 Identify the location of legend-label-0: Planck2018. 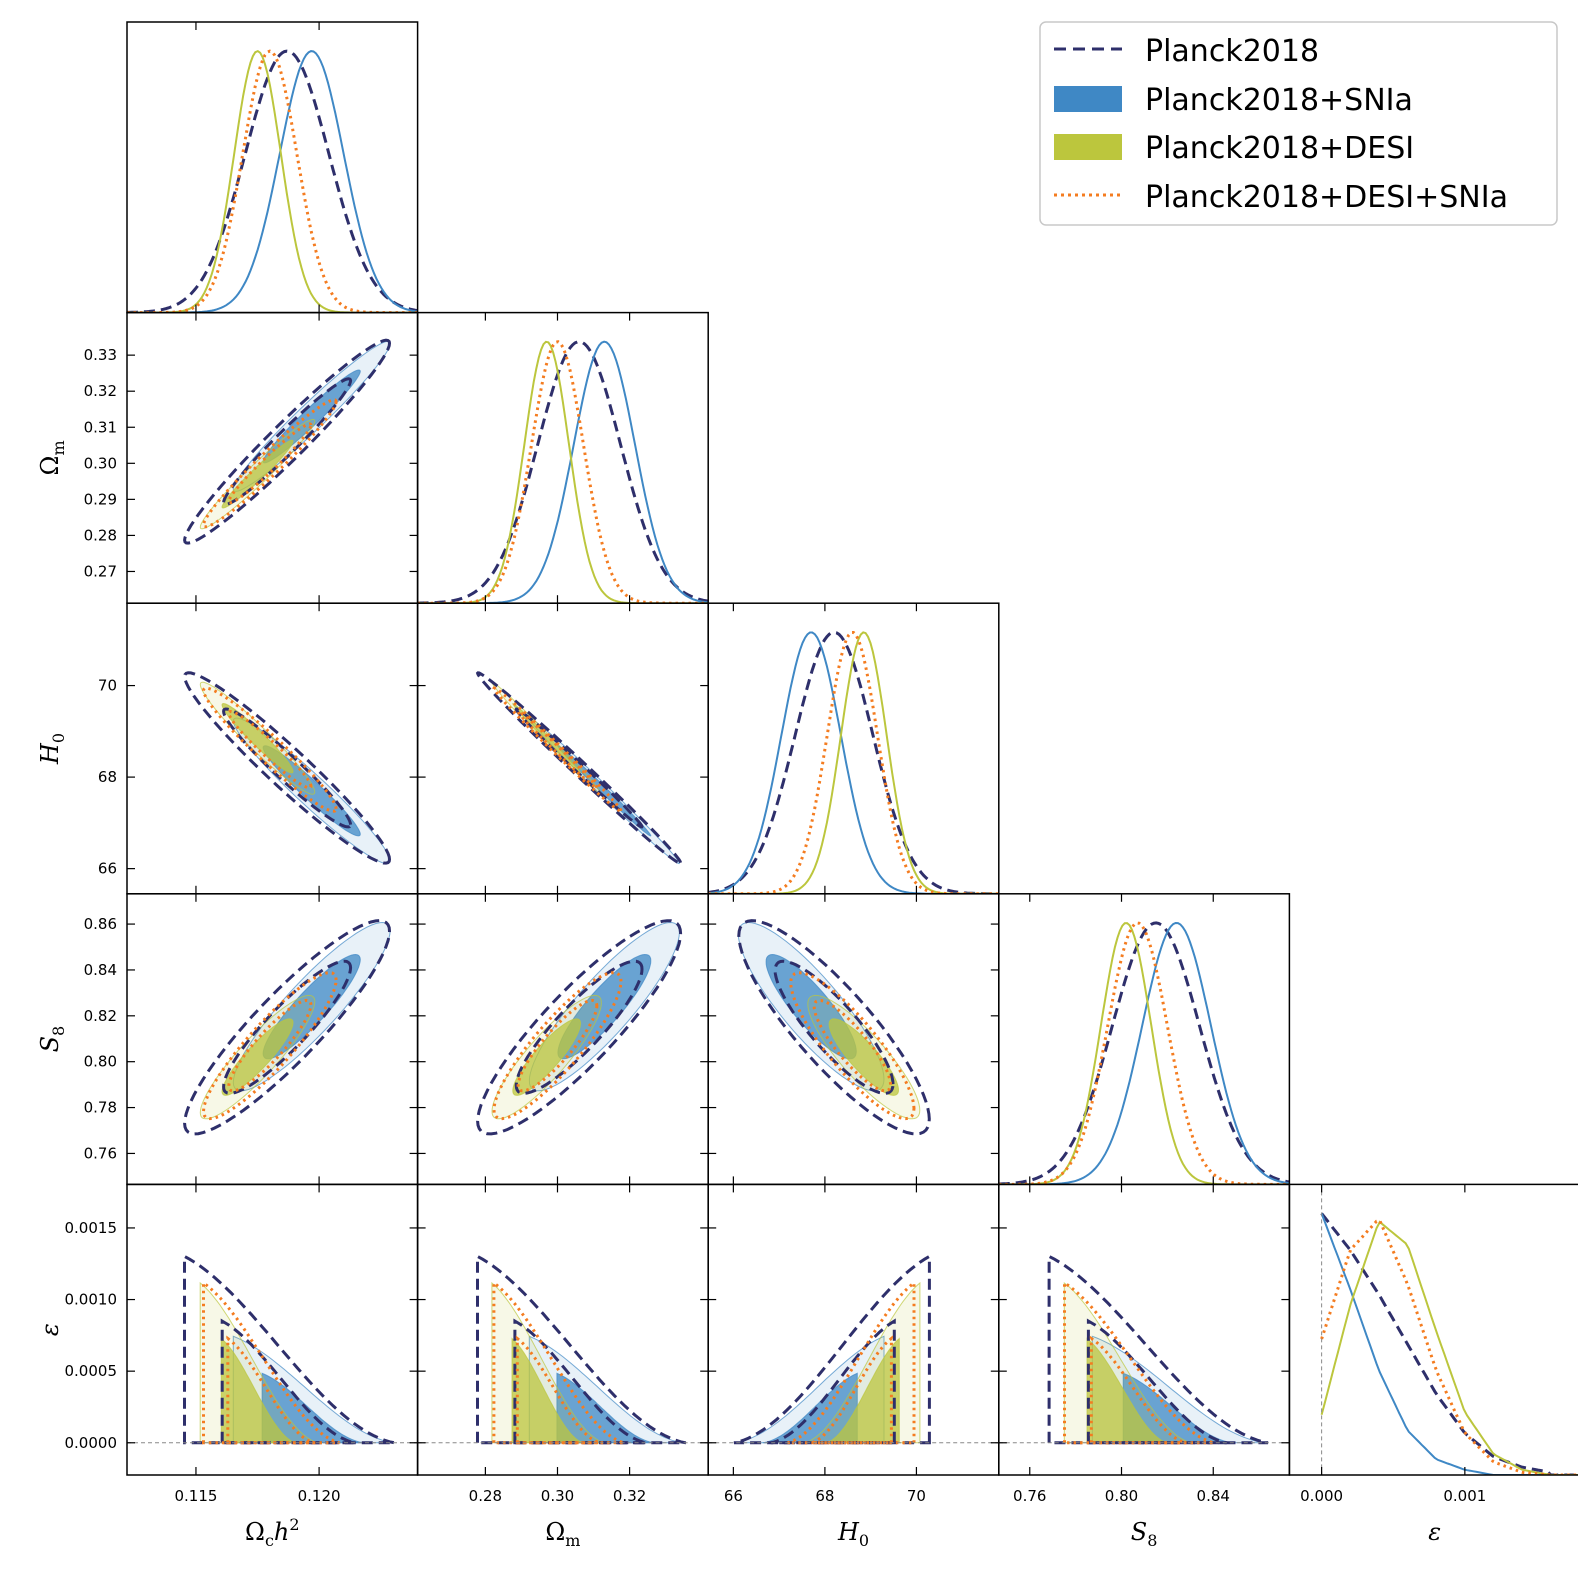
(1232, 51).